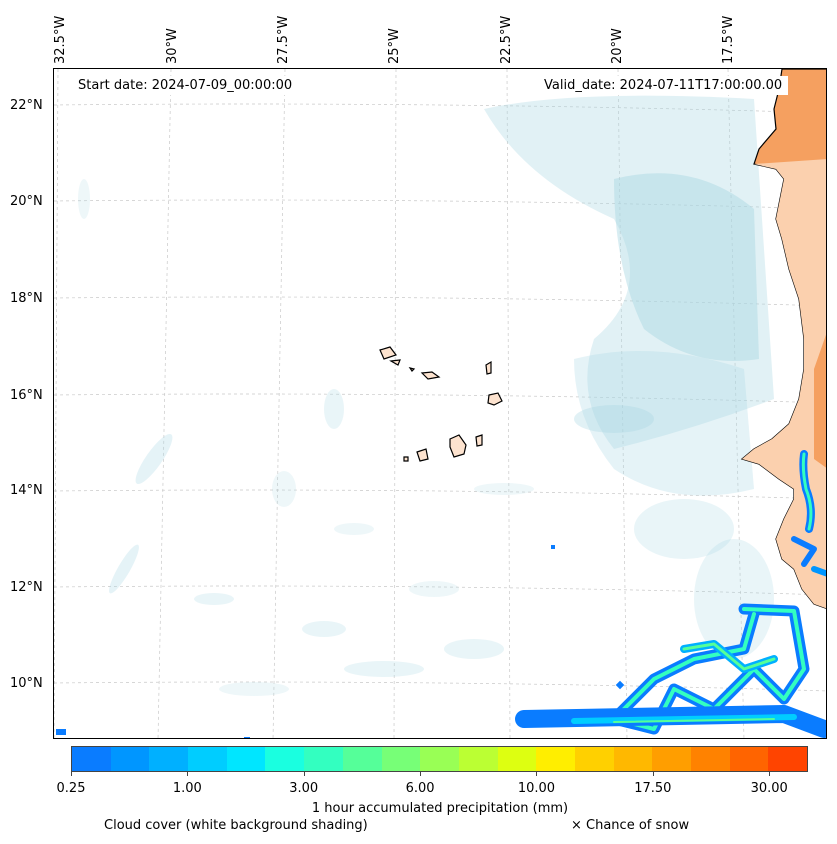  Describe the element at coordinates (71, 788) in the screenshot. I see `colorbar-tick-label: 0.25` at that location.